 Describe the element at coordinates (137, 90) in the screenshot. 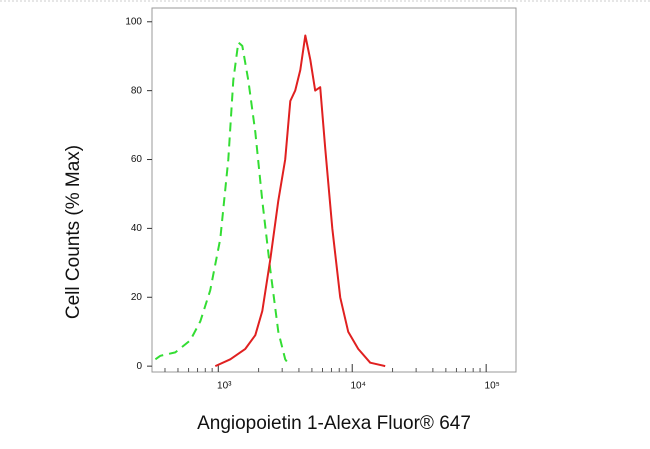

I see `y-tick-label: 80` at that location.